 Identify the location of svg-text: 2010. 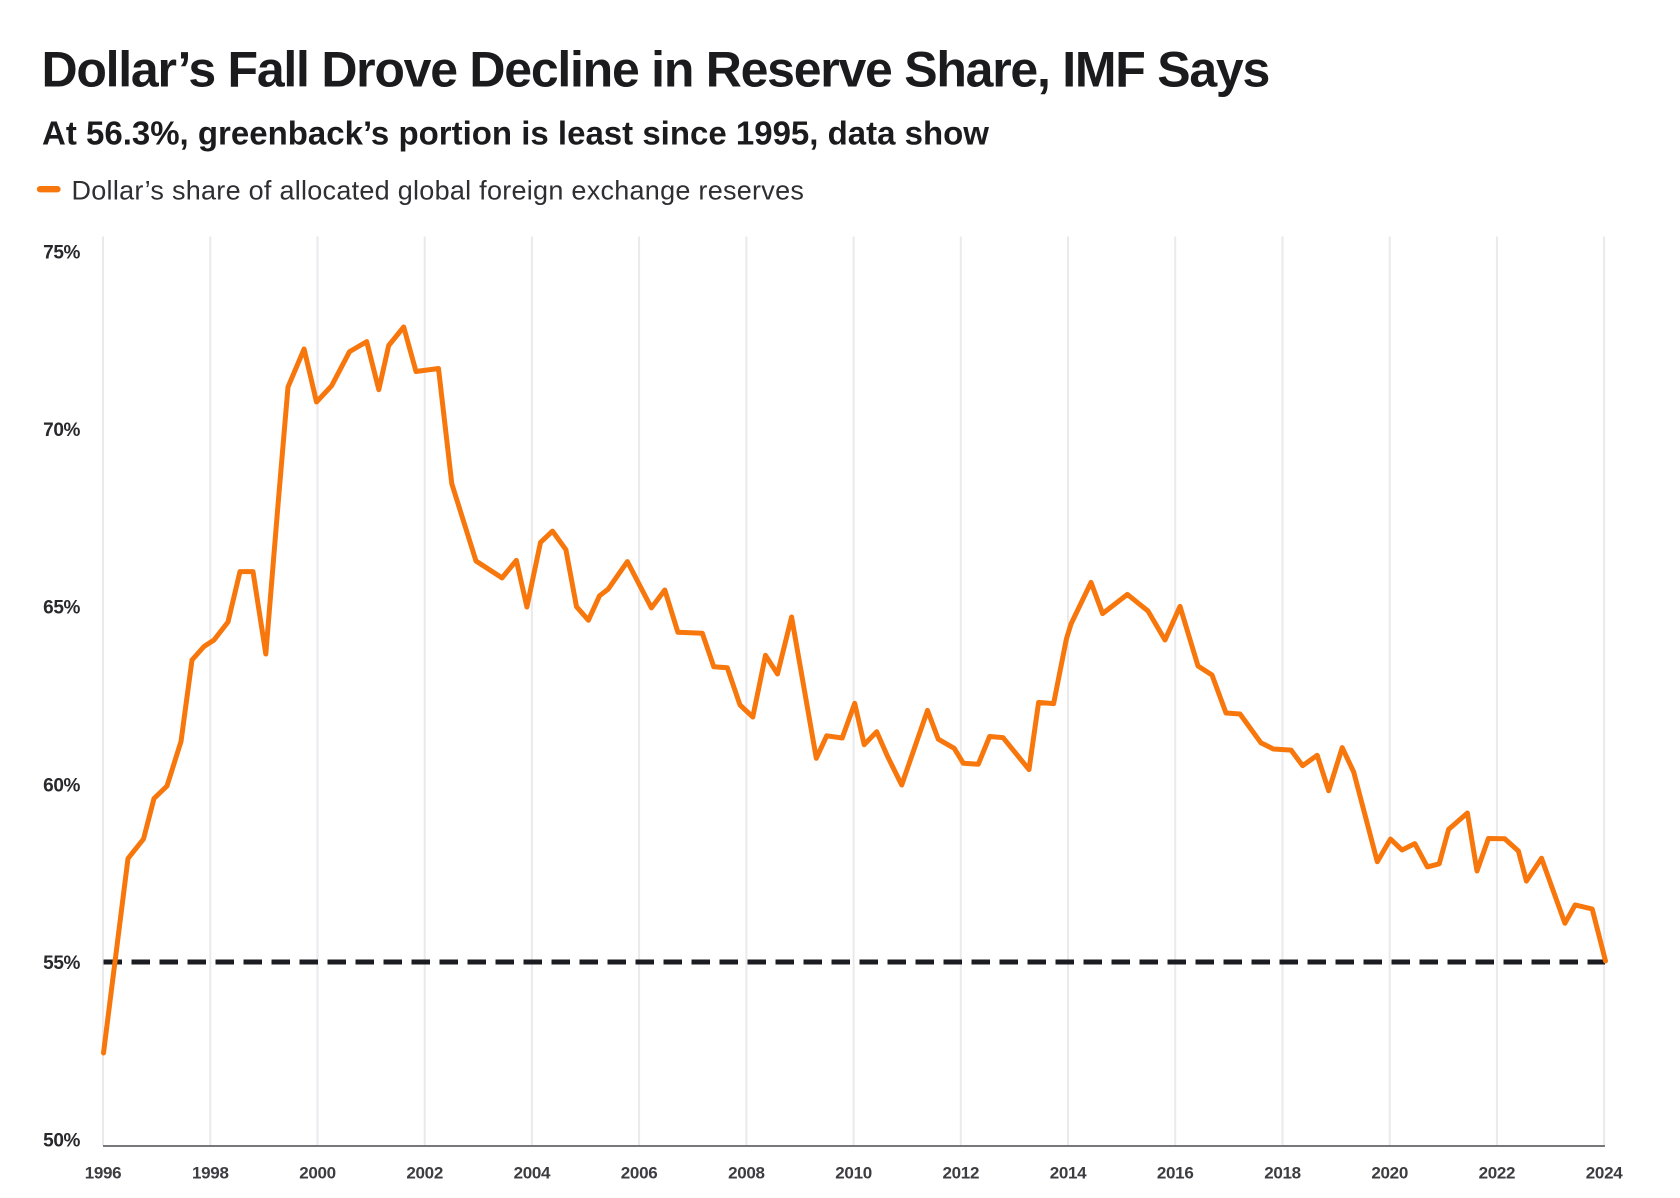
(853, 1173).